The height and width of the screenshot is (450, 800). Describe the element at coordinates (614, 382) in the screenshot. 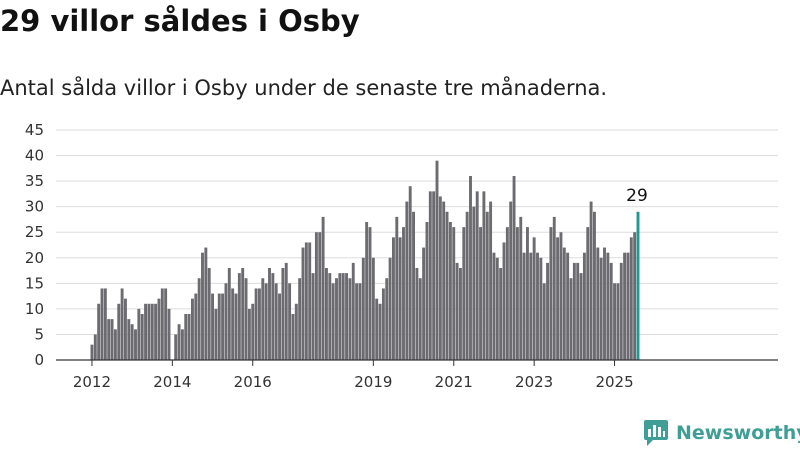

I see `x-tick-label: 2025` at that location.